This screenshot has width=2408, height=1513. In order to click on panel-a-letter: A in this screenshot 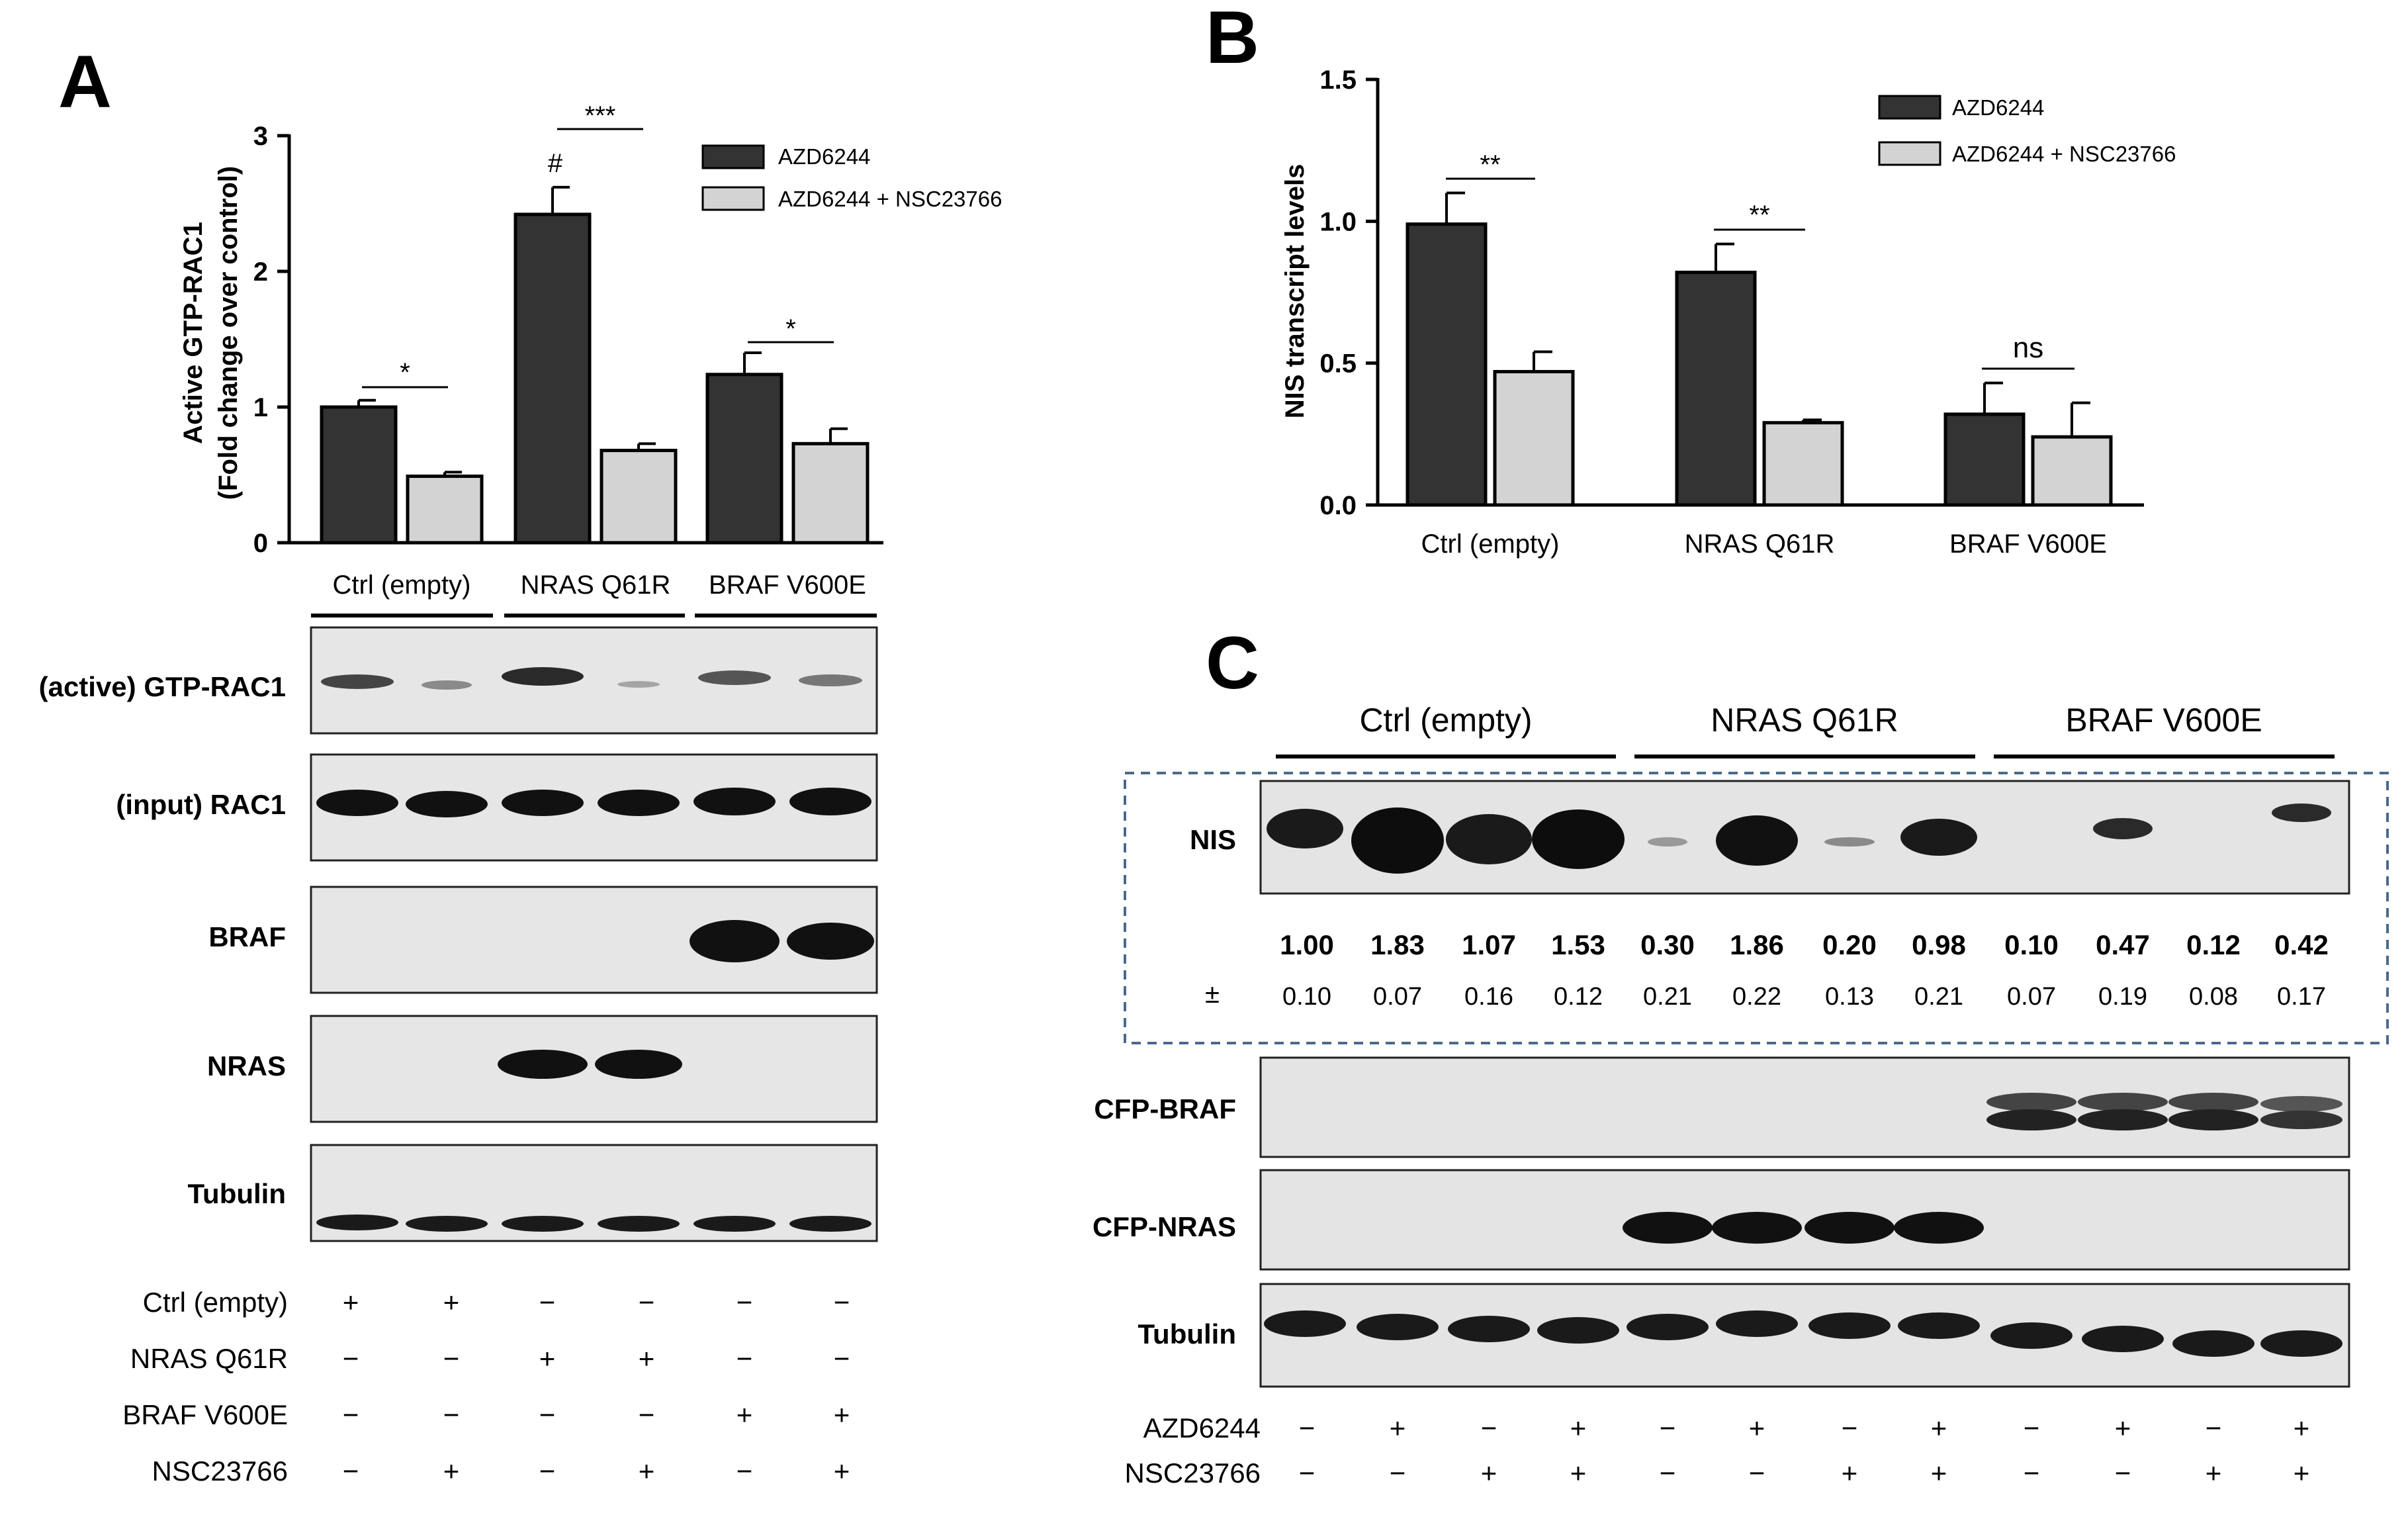, I will do `click(85, 81)`.